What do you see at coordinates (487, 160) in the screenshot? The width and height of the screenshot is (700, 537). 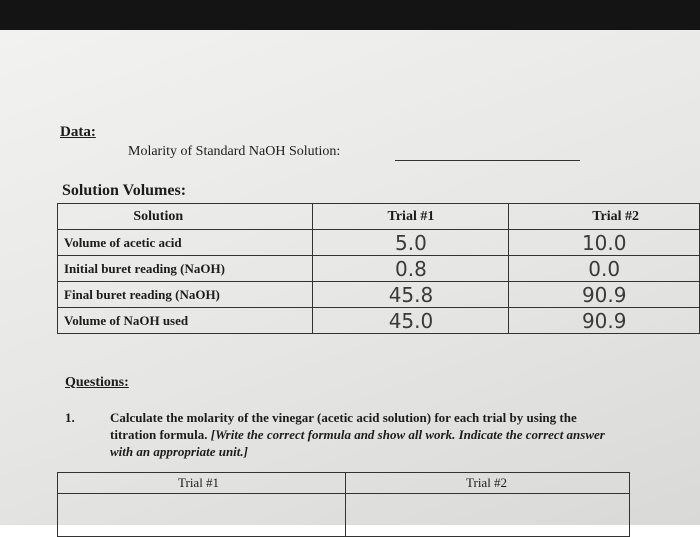 I see `answer-line` at bounding box center [487, 160].